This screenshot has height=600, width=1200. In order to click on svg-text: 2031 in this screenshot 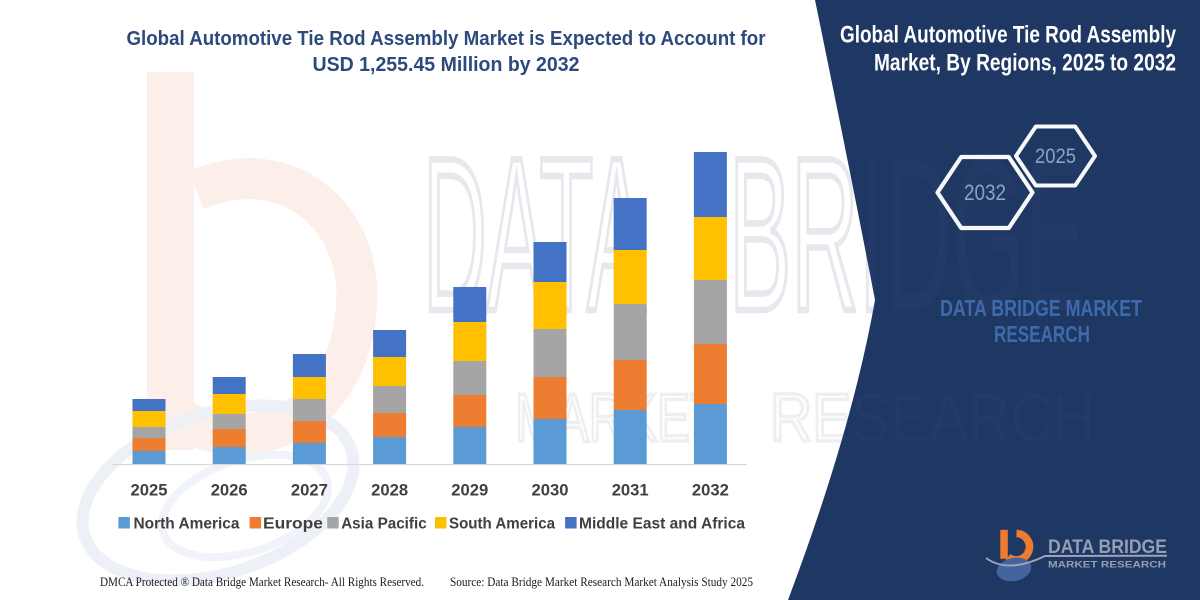, I will do `click(630, 490)`.